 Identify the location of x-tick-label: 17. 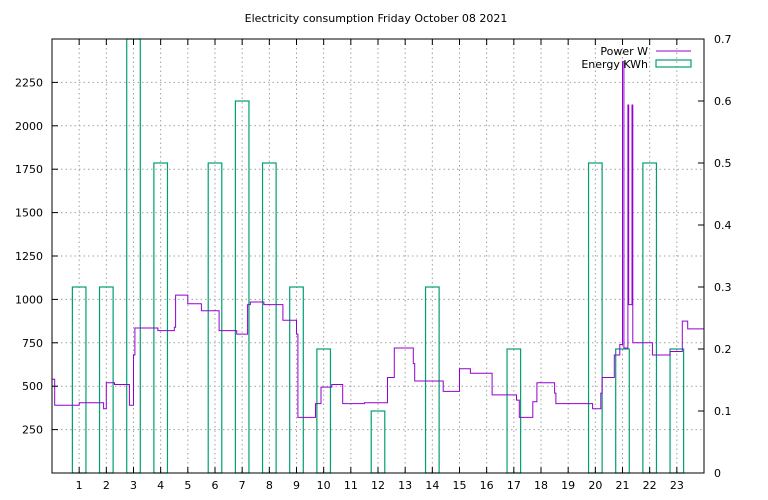
(514, 485).